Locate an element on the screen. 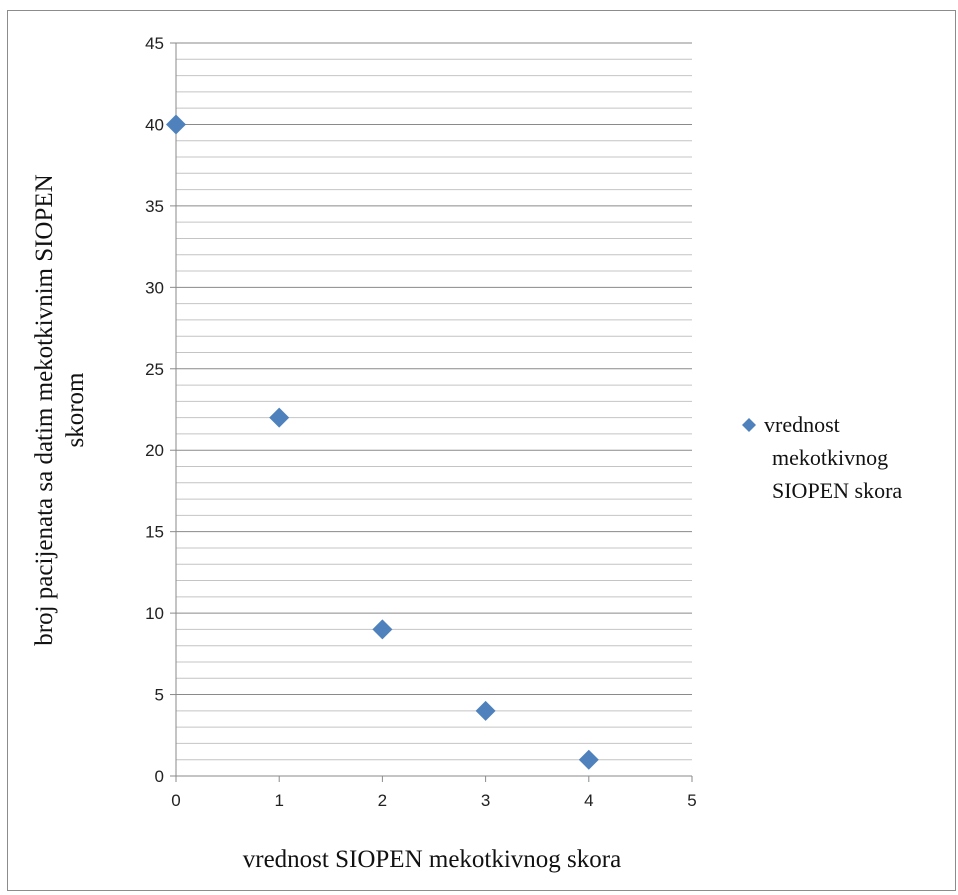  y-tick-label: 10 is located at coordinates (154, 613).